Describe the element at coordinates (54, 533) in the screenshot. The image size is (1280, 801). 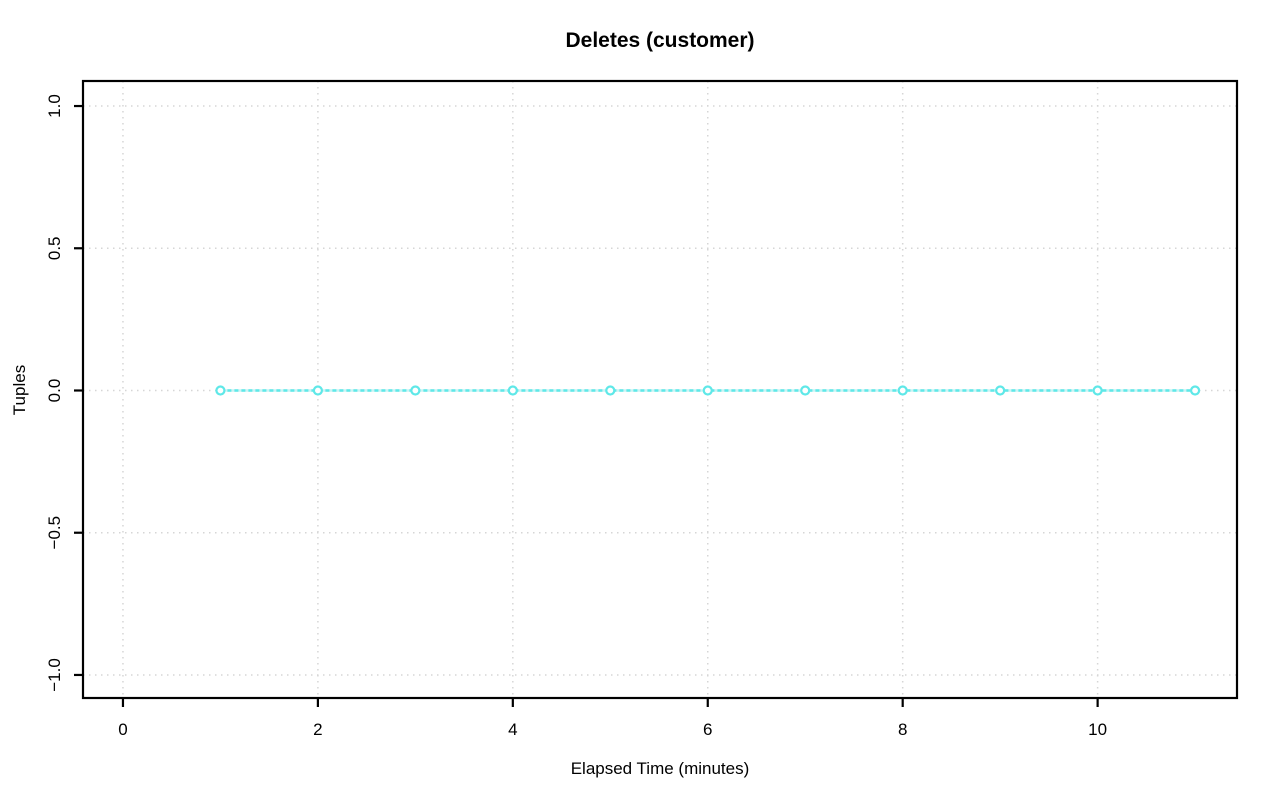
I see `y-tick-label: −0.5` at that location.